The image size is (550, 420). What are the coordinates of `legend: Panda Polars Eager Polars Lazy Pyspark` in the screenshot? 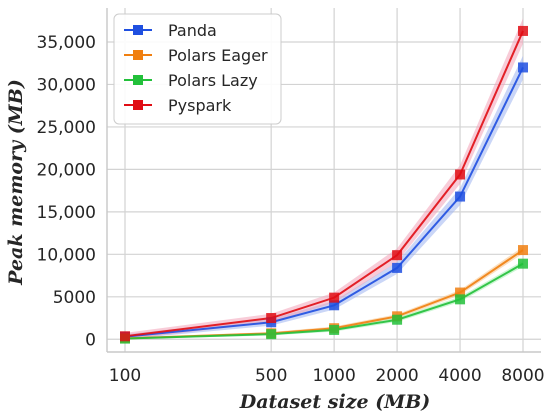 It's located at (197, 69).